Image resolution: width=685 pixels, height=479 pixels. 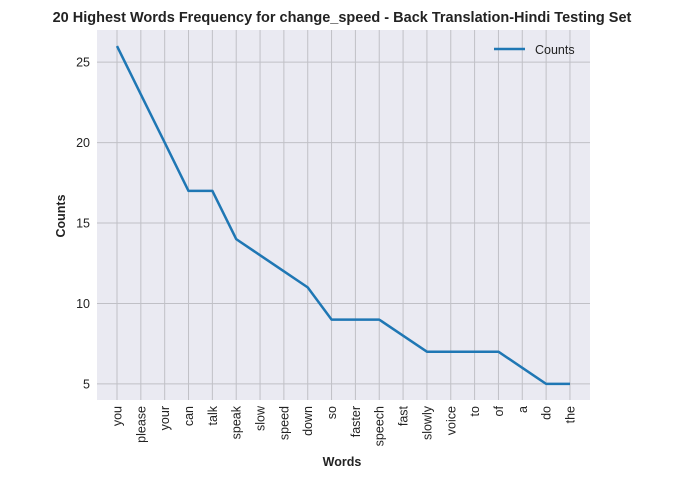 What do you see at coordinates (499, 410) in the screenshot?
I see `x-tick-label: of` at bounding box center [499, 410].